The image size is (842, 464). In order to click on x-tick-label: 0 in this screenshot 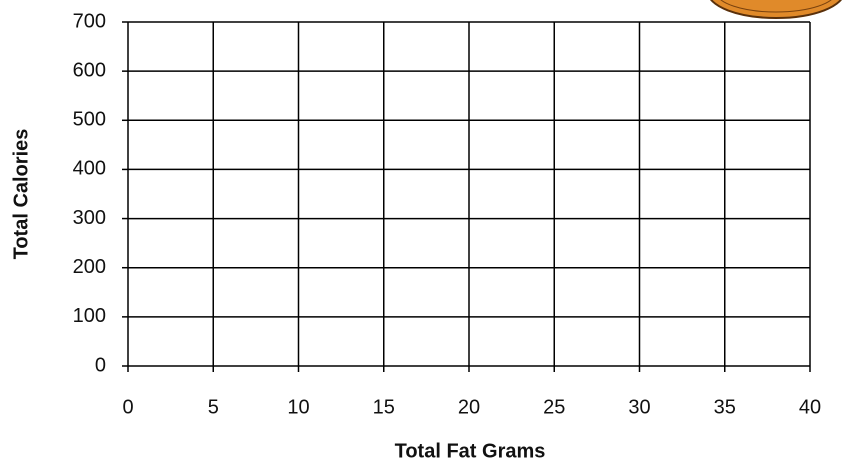, I will do `click(127, 407)`.